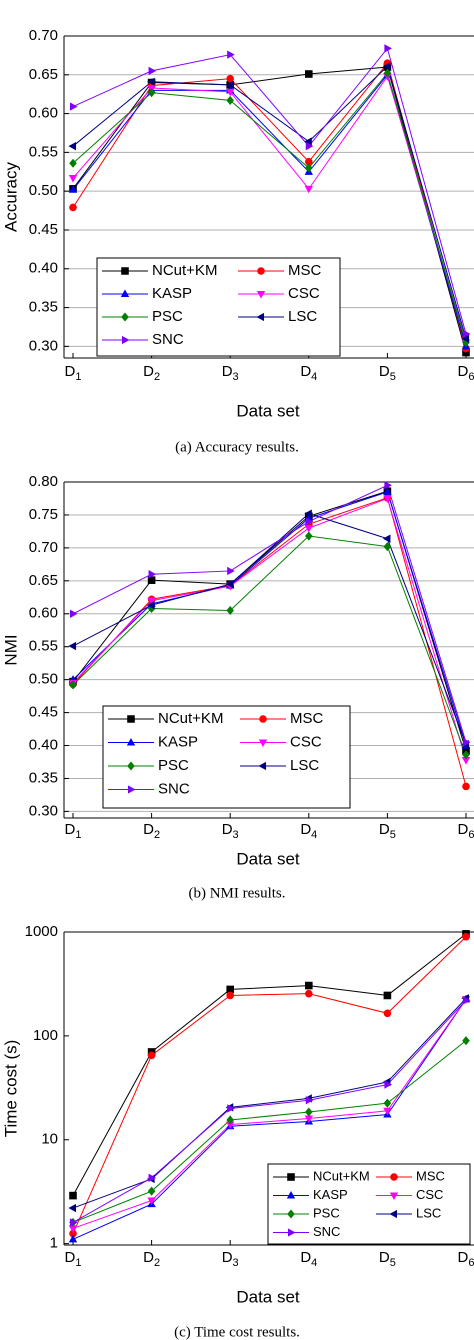 The height and width of the screenshot is (1340, 474). What do you see at coordinates (387, 831) in the screenshot?
I see `x-tick-label: D5` at bounding box center [387, 831].